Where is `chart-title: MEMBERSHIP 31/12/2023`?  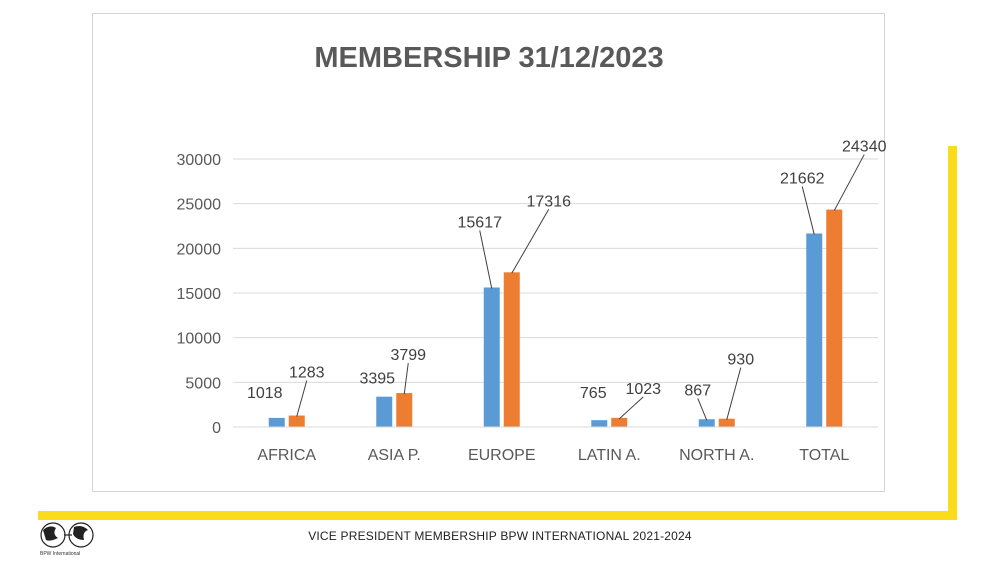
chart-title: MEMBERSHIP 31/12/2023 is located at coordinates (488, 58).